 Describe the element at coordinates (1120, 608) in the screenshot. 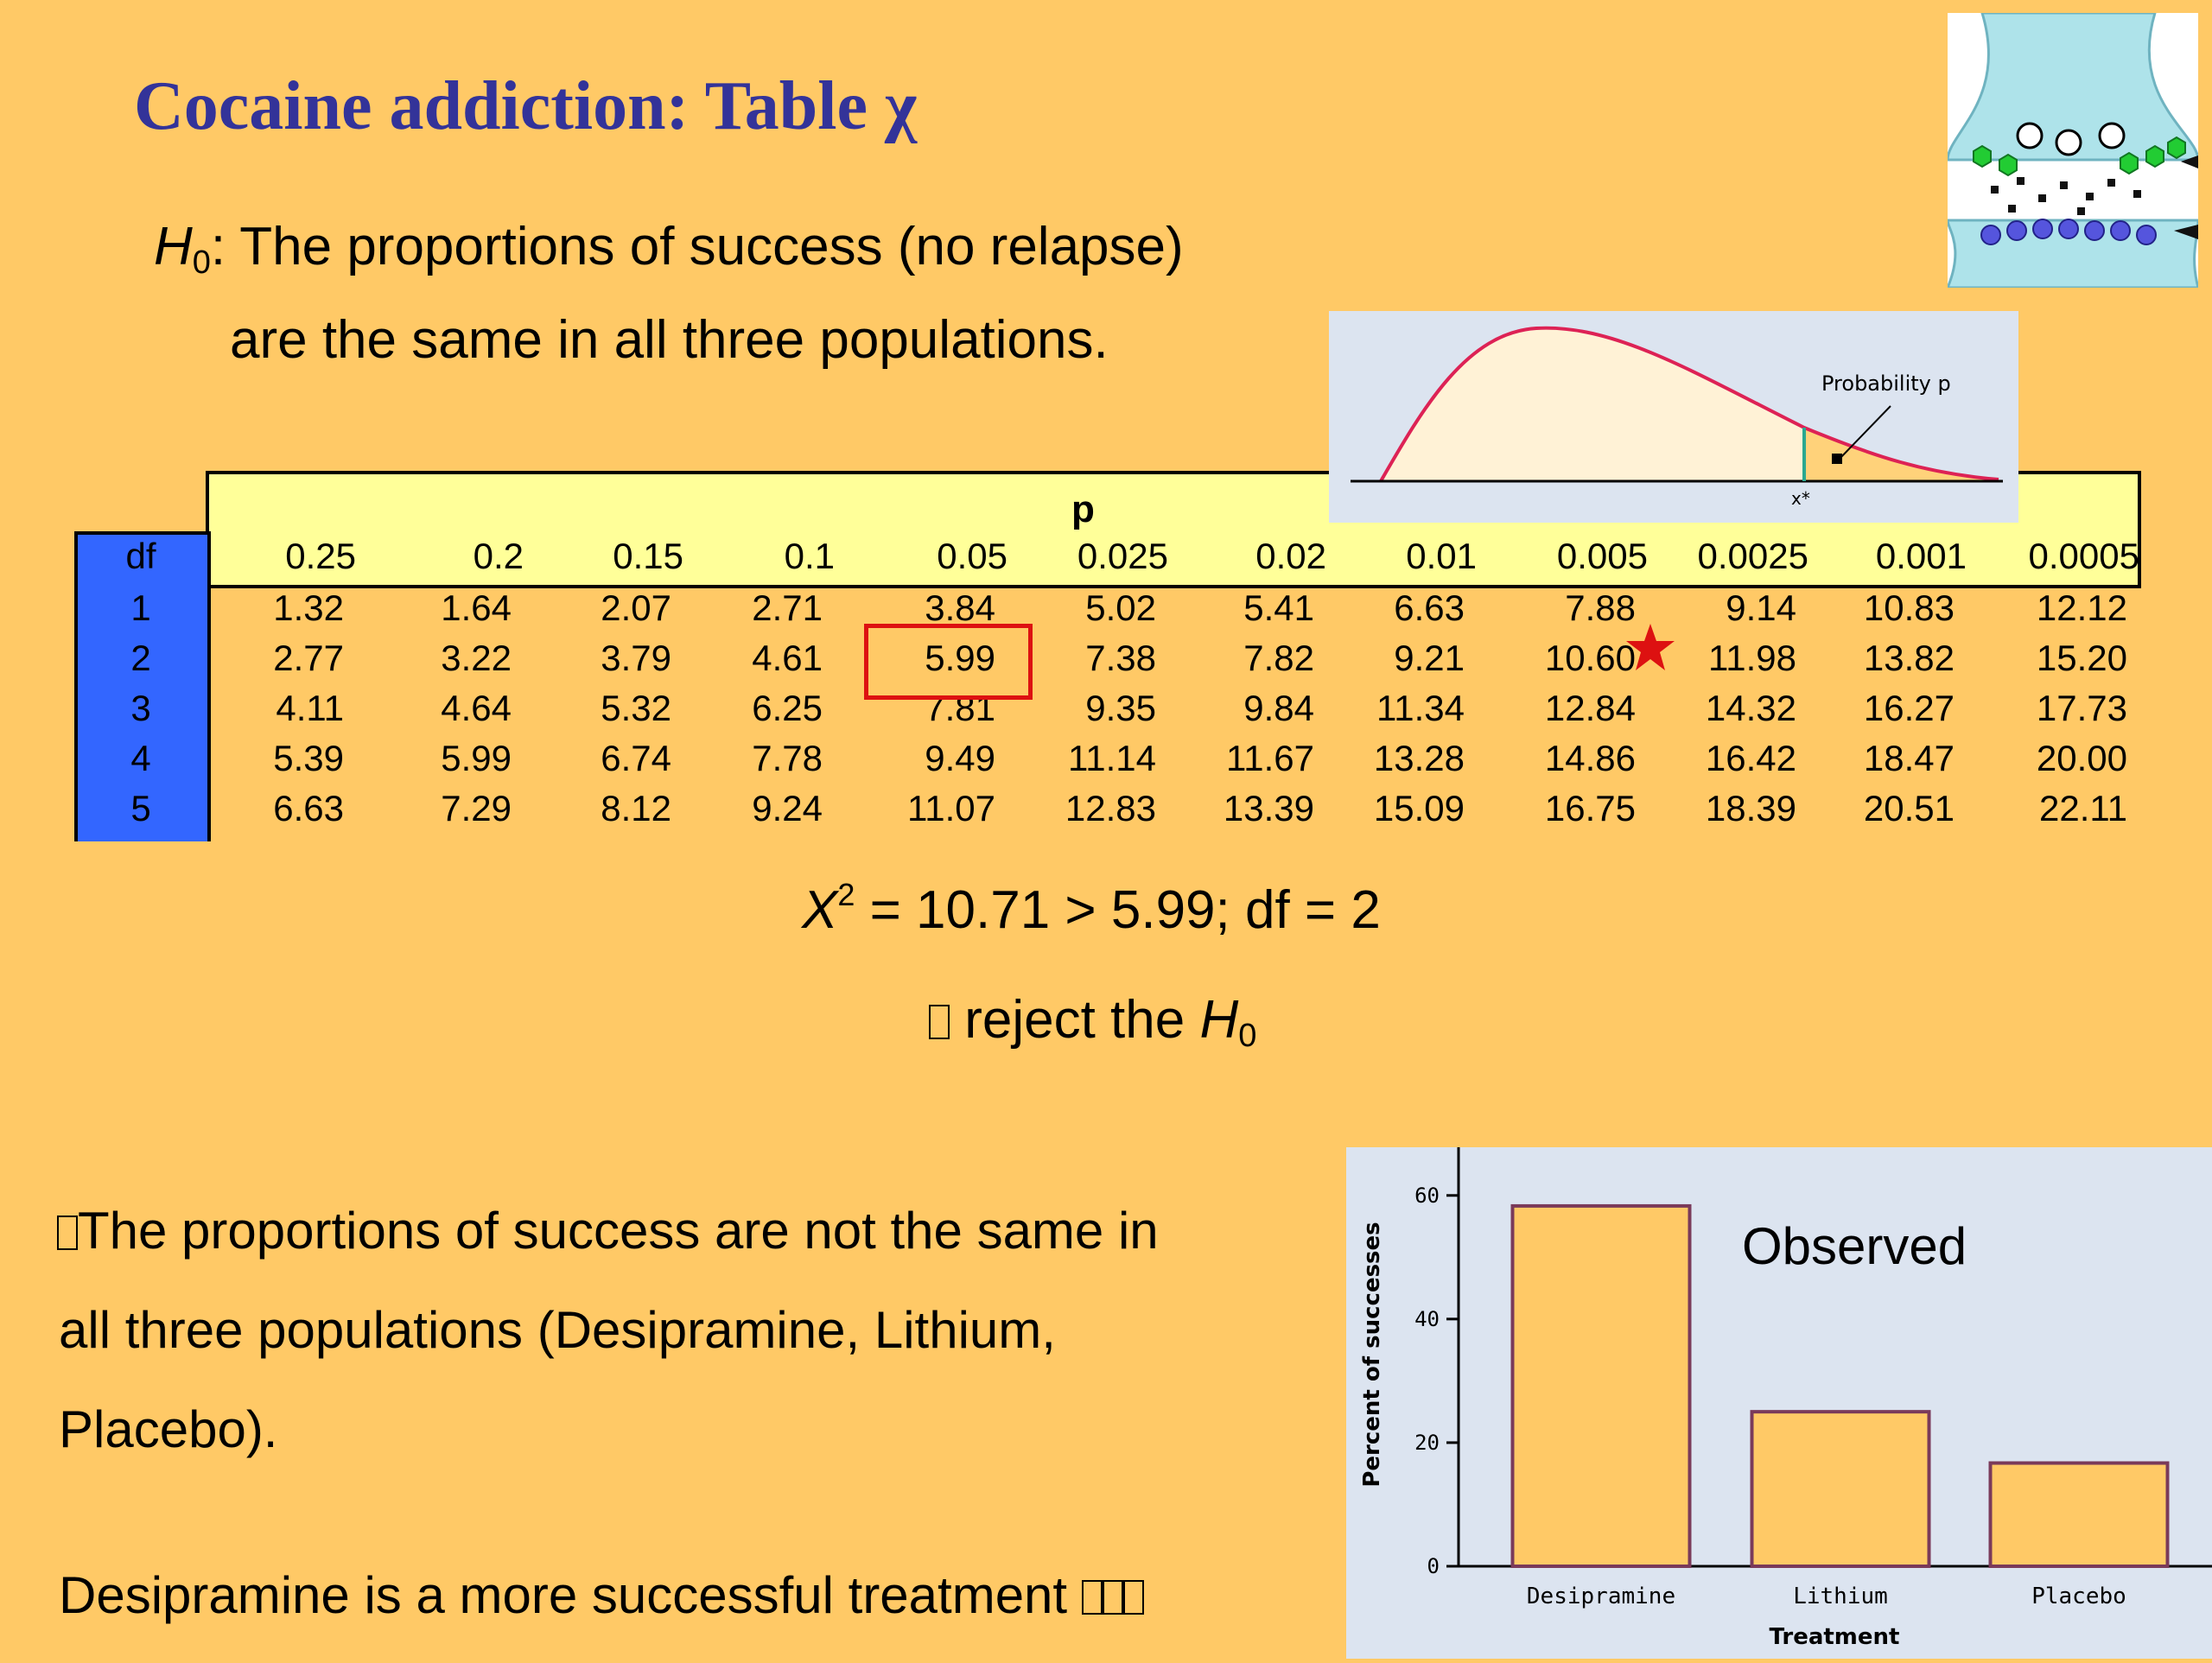

I see `table-cell: 5.02` at that location.